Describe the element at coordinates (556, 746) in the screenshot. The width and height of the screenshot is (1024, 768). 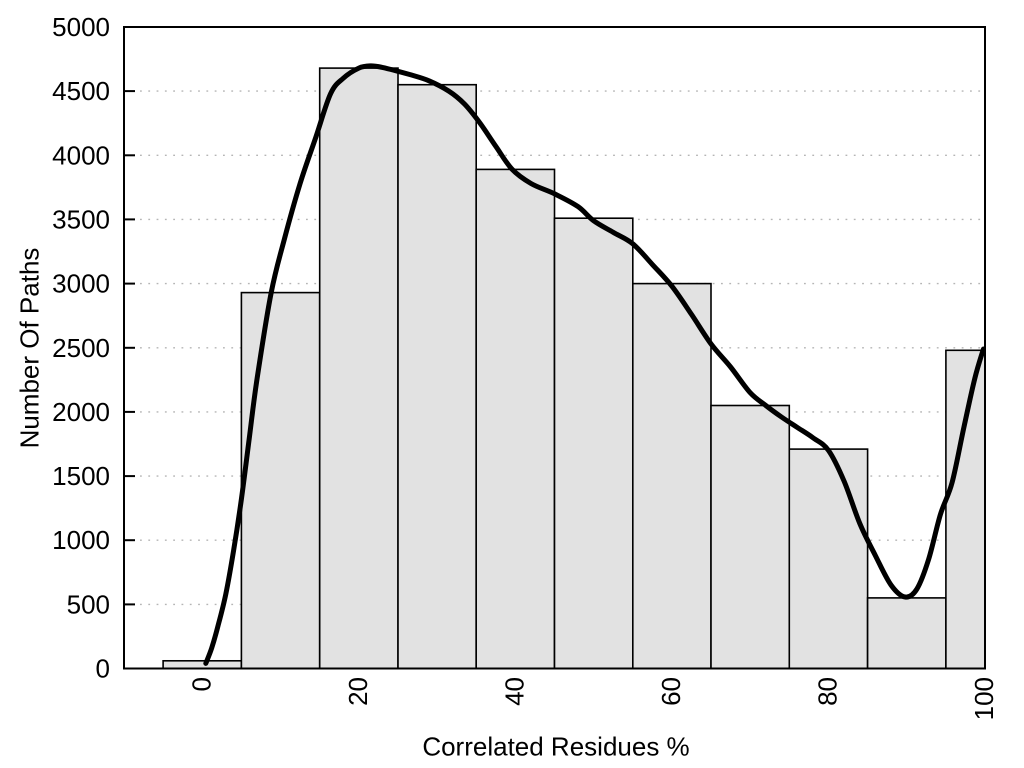
I see `x-axis-title: Correlated Residues %` at that location.